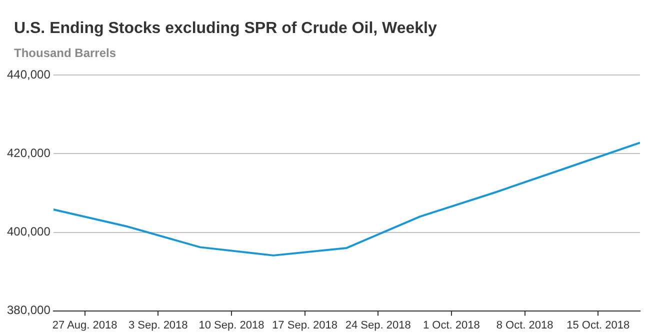  I want to click on y-tick-label: 400,000, so click(28, 231).